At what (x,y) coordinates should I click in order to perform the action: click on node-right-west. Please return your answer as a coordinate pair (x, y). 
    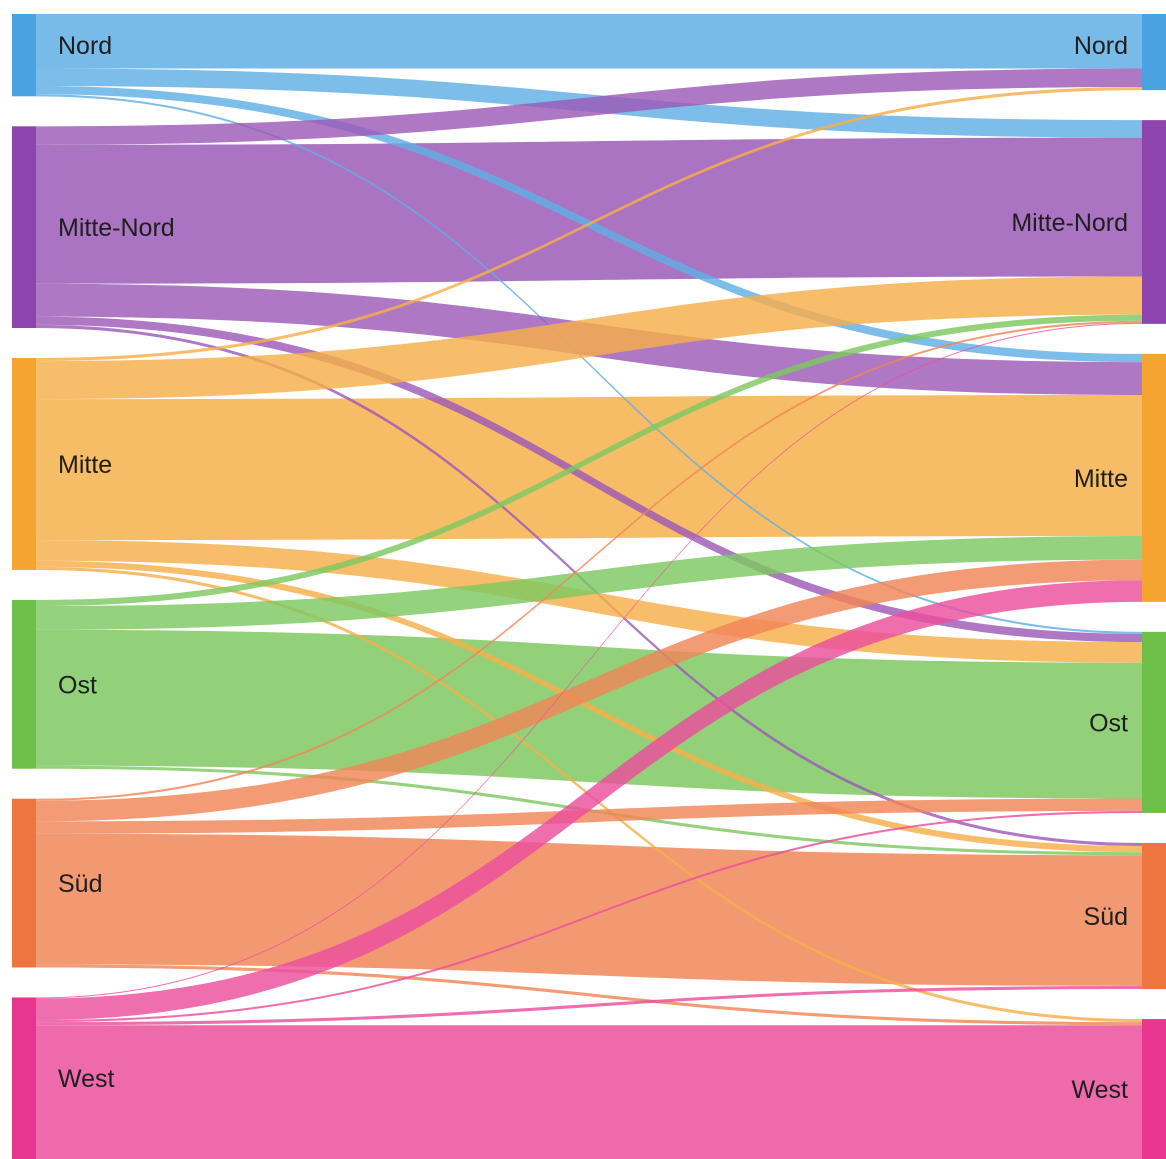
    Looking at the image, I should click on (1154, 1089).